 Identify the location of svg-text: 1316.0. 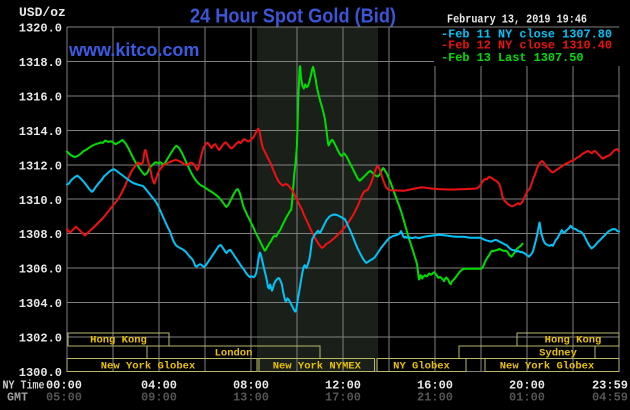
(40, 97).